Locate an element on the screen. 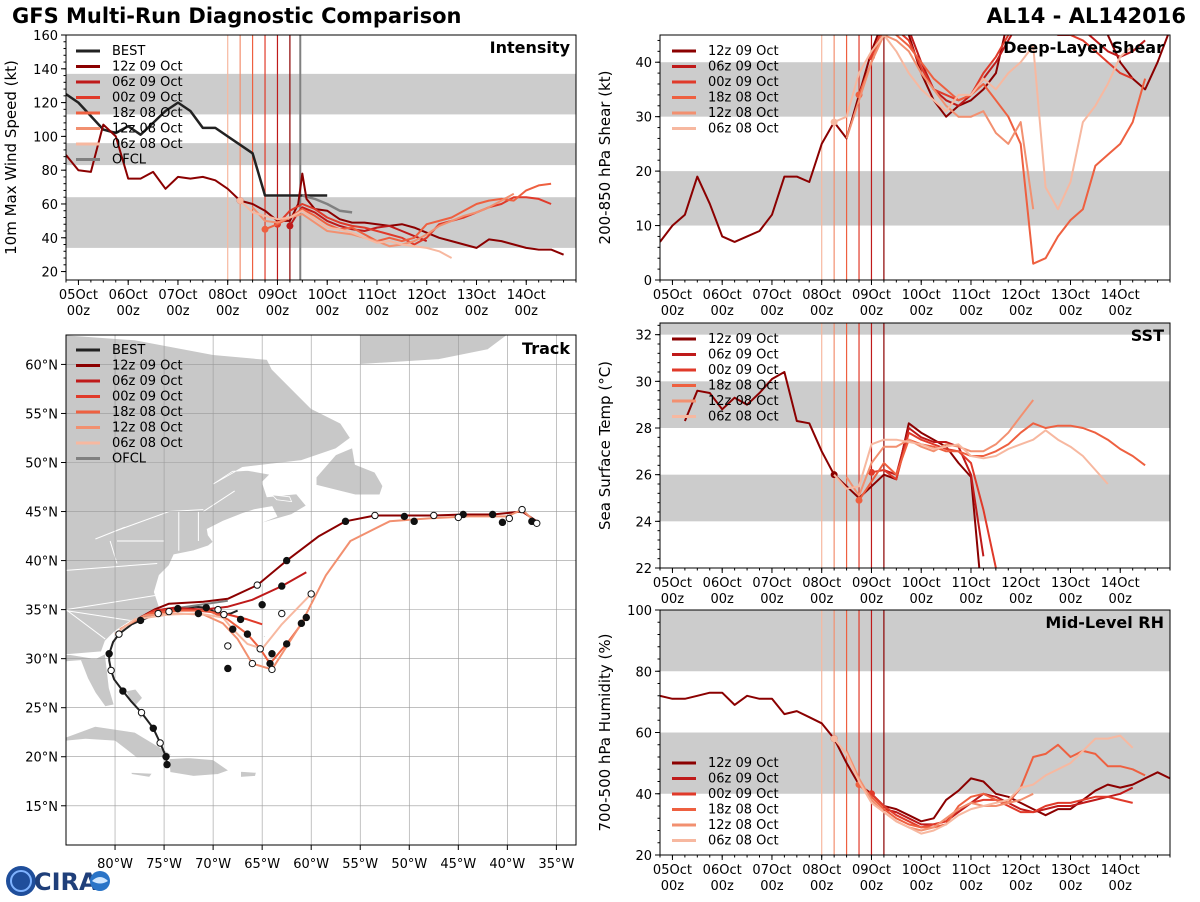  x-tick-label: 10Oct is located at coordinates (921, 295).